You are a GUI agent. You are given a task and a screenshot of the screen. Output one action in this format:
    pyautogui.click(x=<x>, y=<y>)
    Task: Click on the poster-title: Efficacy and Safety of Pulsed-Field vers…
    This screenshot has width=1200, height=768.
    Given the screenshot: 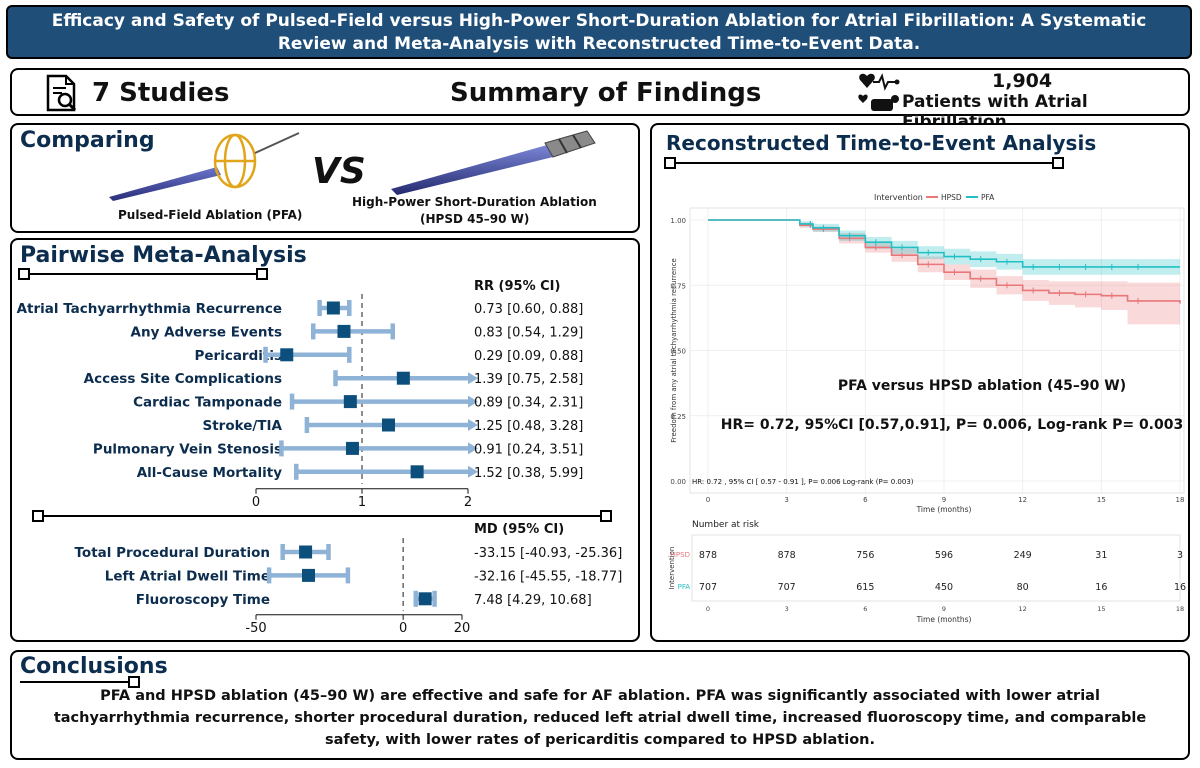 What is the action you would take?
    pyautogui.click(x=599, y=32)
    